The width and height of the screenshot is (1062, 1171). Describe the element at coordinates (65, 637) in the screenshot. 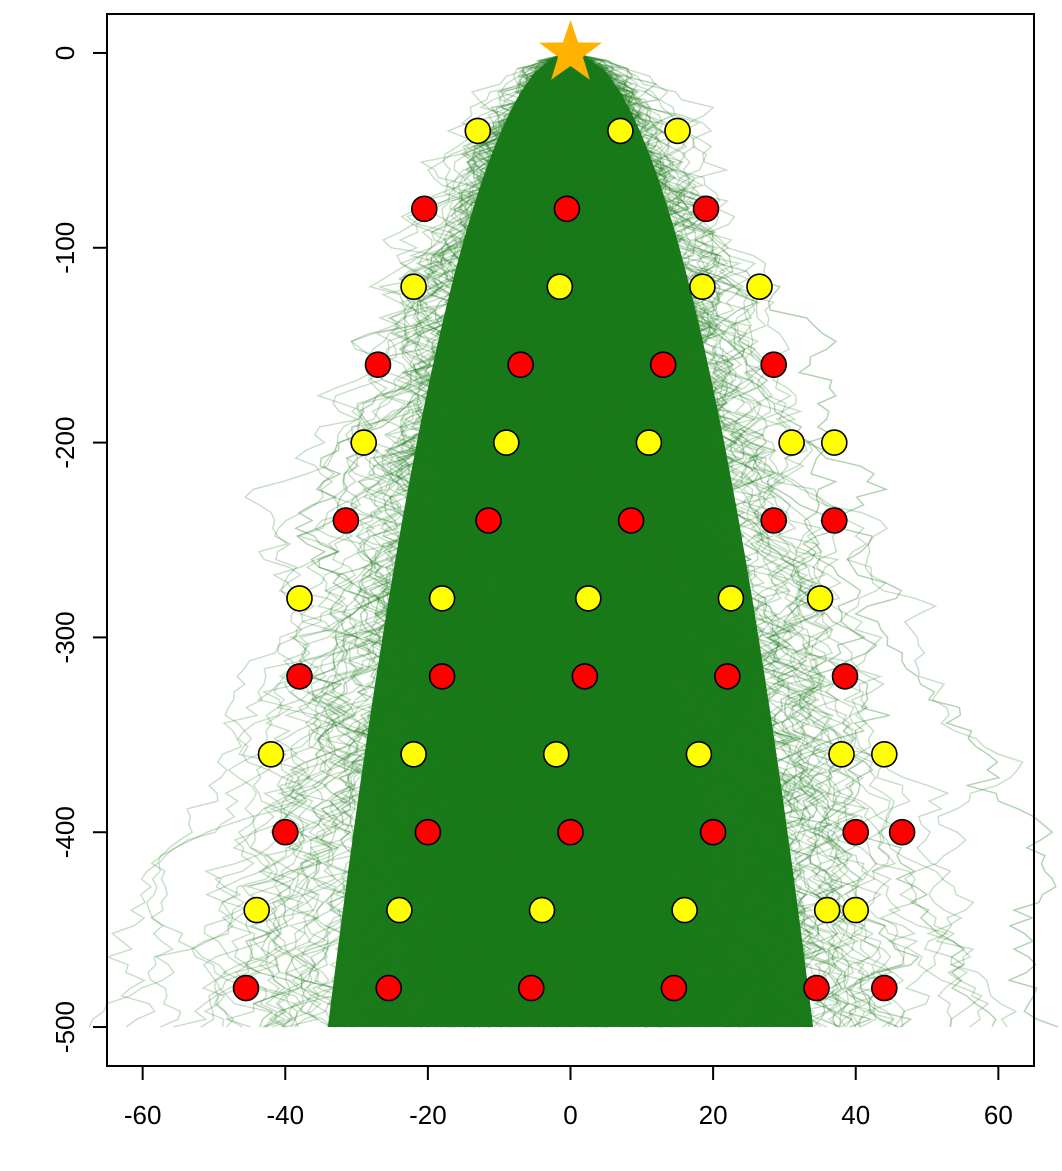

I see `y-tick-label: -300` at that location.